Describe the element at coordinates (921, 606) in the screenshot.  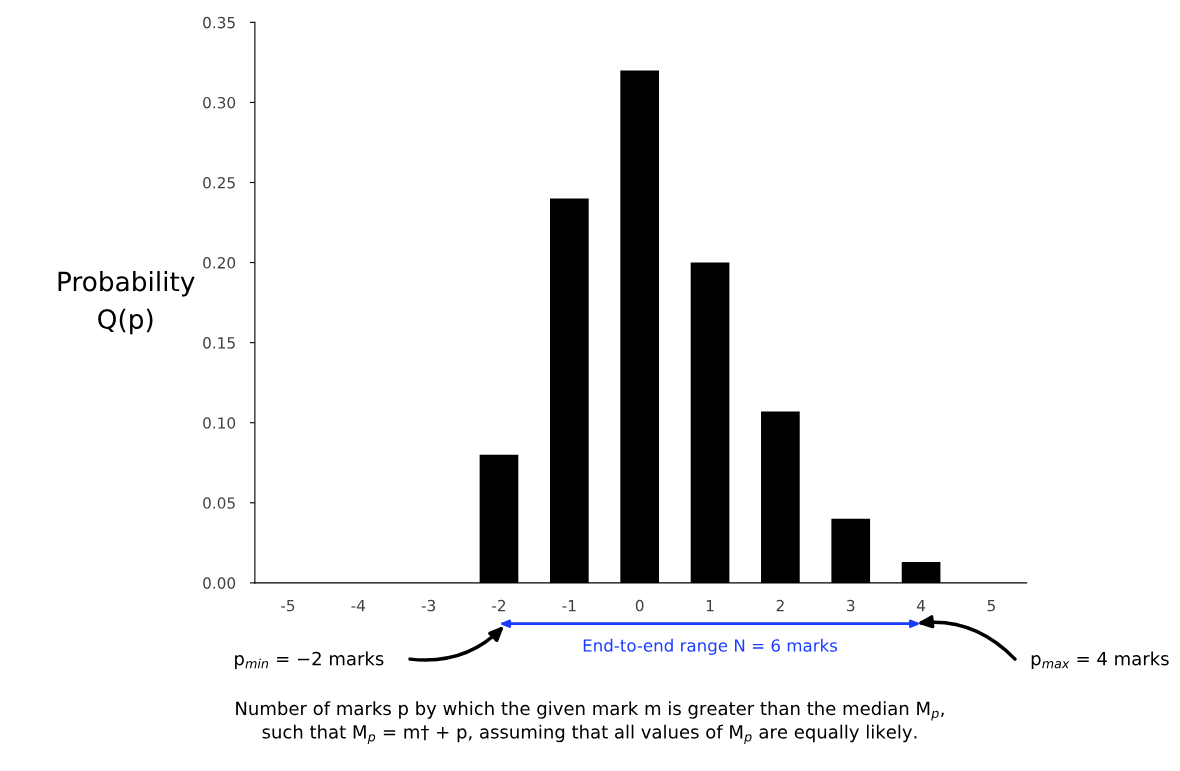
I see `x-tick-label: 4` at that location.